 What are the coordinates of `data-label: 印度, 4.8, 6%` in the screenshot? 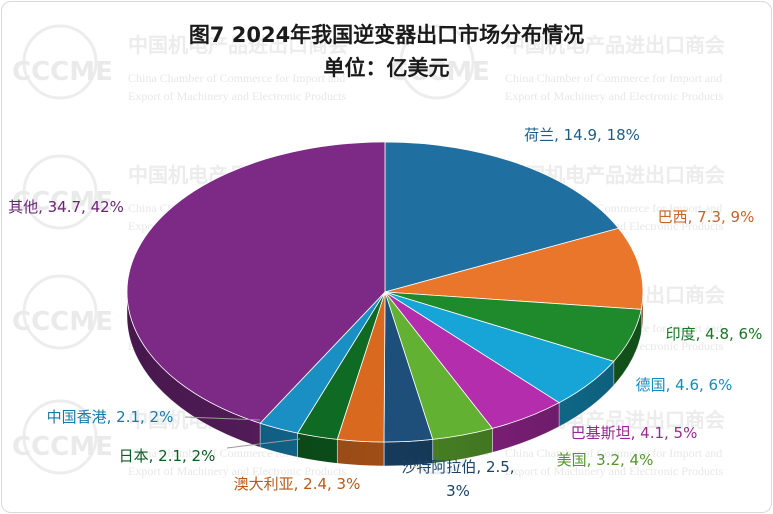 It's located at (714, 334).